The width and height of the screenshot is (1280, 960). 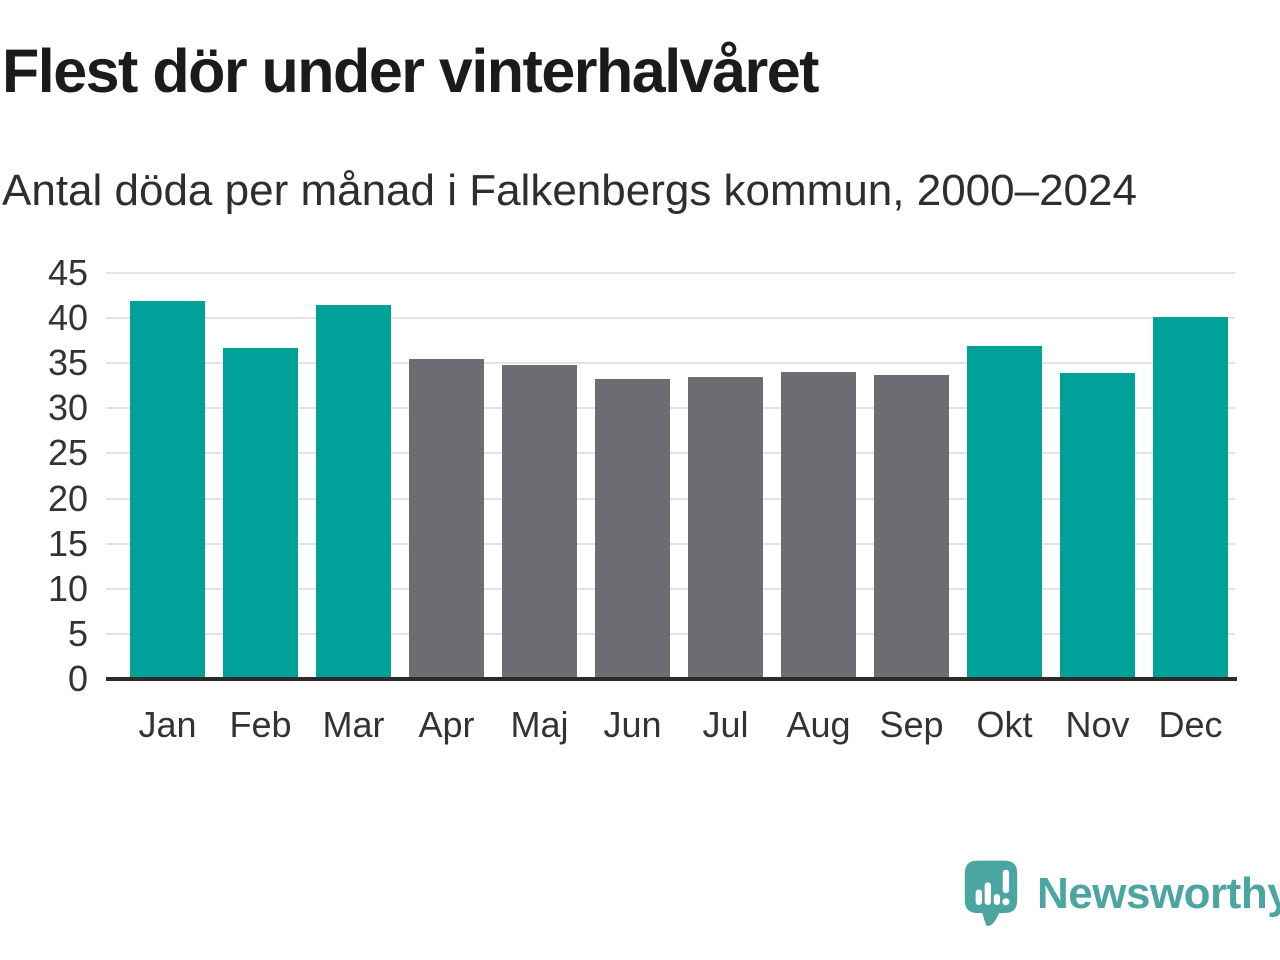 I want to click on y-tick-label-5: 5, so click(x=77, y=633).